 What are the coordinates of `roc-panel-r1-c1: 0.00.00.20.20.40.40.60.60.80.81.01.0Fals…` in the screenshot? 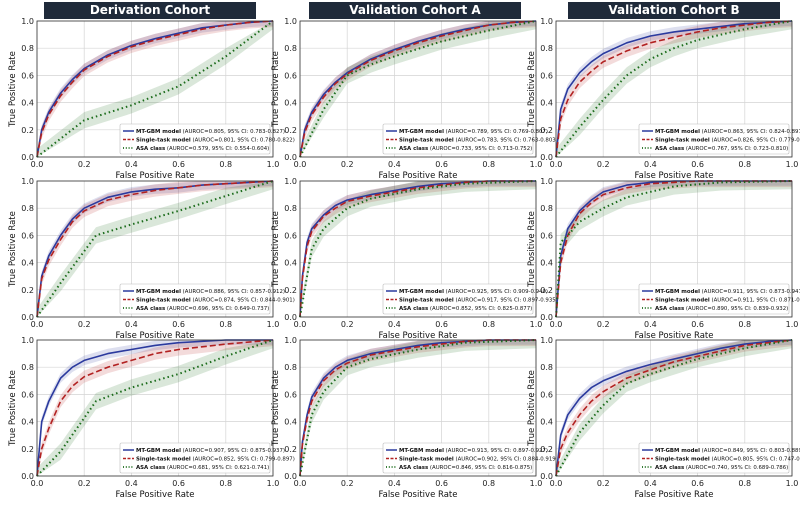 It's located at (414, 259).